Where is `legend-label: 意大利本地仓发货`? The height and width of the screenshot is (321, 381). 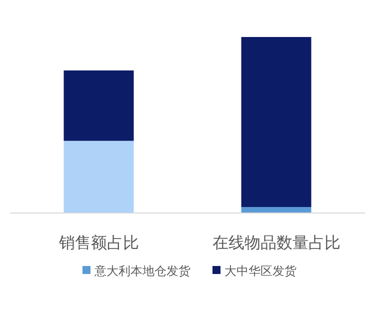
legend-label: 意大利本地仓发货 is located at coordinates (142, 271).